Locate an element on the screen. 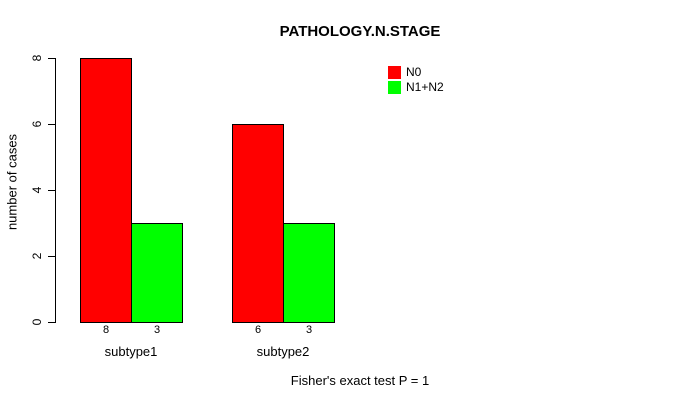 The width and height of the screenshot is (690, 400). y-tick-label: 2 is located at coordinates (37, 256).